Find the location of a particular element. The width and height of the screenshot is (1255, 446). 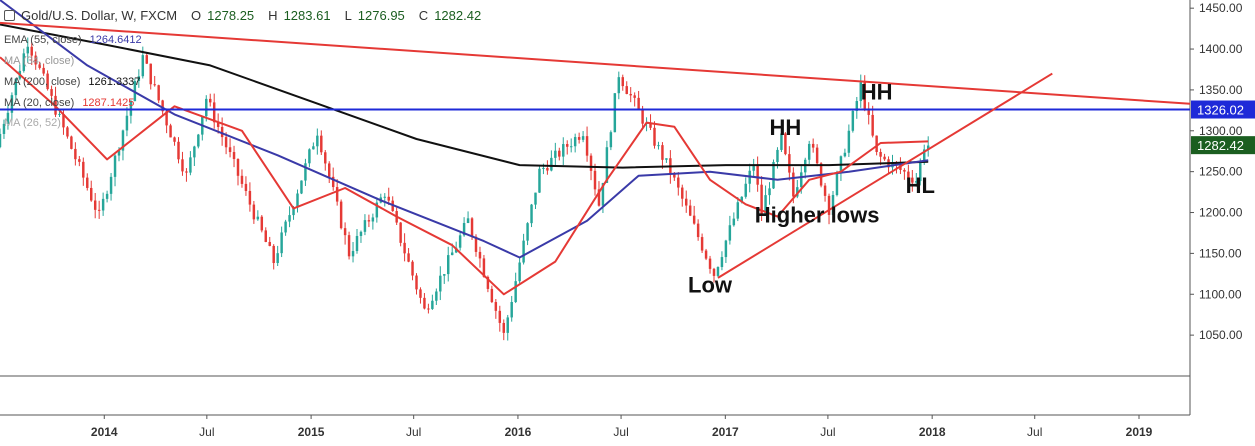

indicator-ema55: EMA (55, close) 1264.6412 is located at coordinates (73, 40).